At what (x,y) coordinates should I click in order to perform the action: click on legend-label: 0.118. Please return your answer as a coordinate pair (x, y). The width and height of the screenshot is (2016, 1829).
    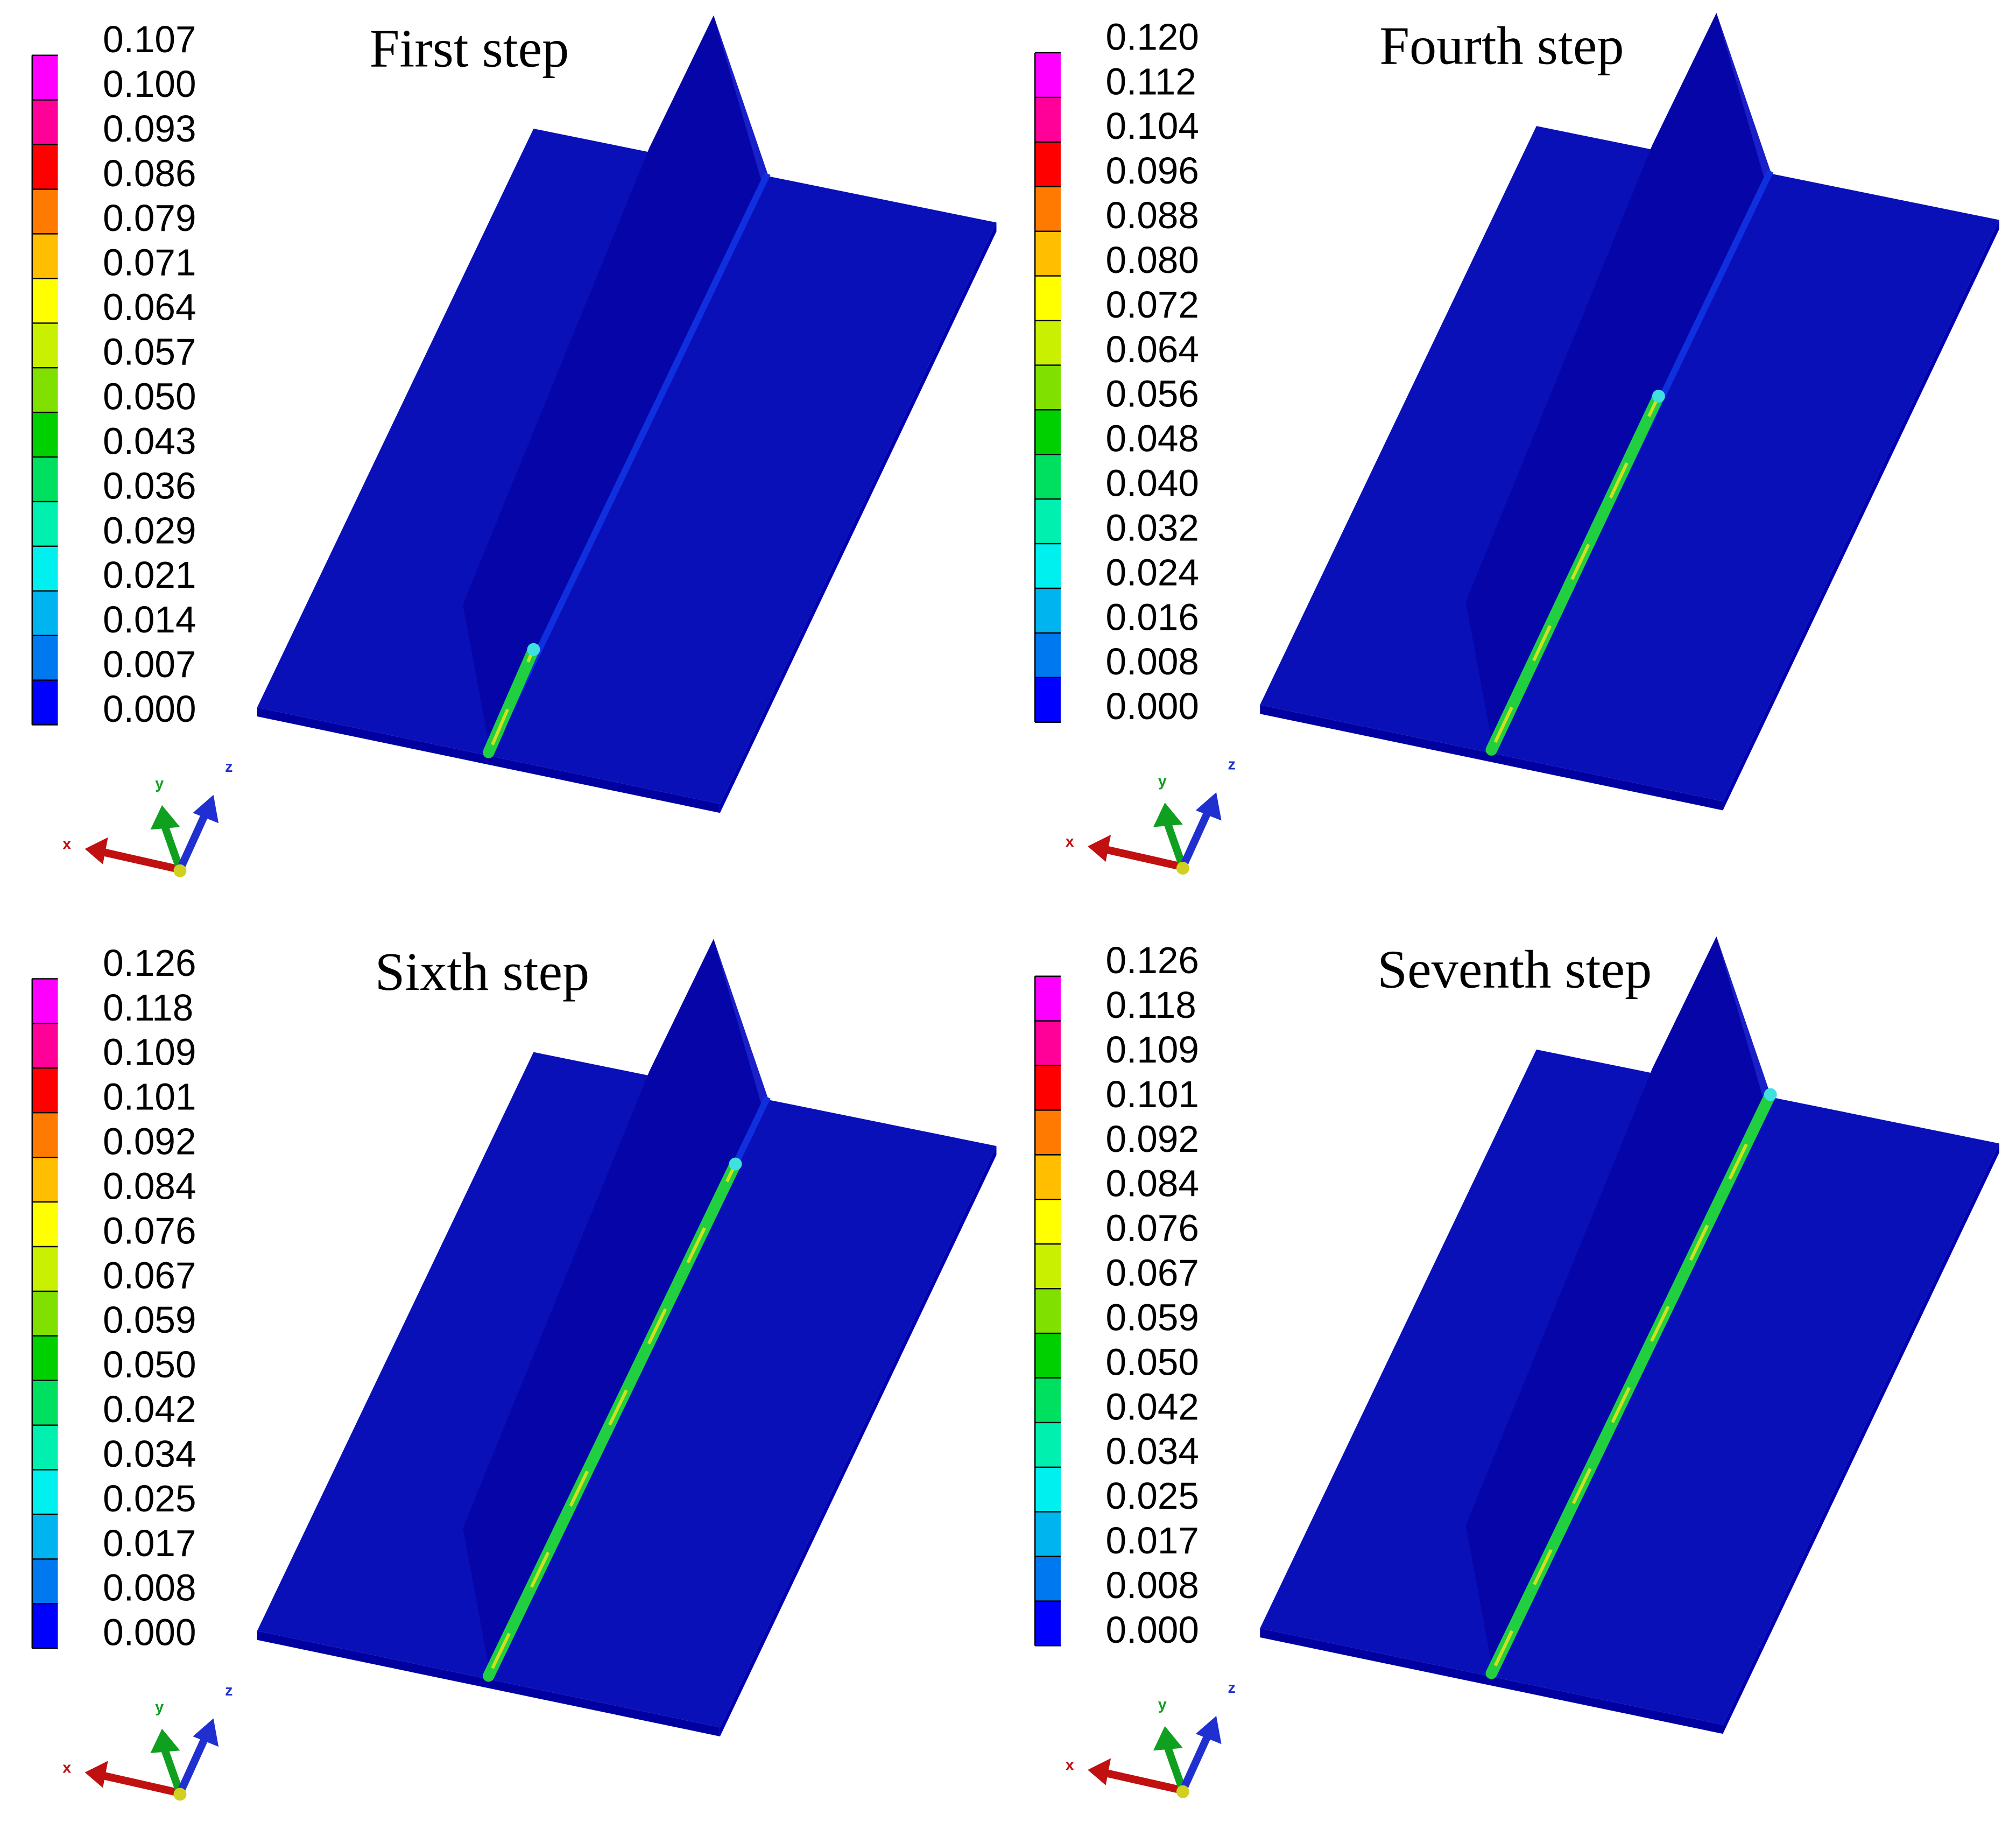
    Looking at the image, I should click on (148, 1008).